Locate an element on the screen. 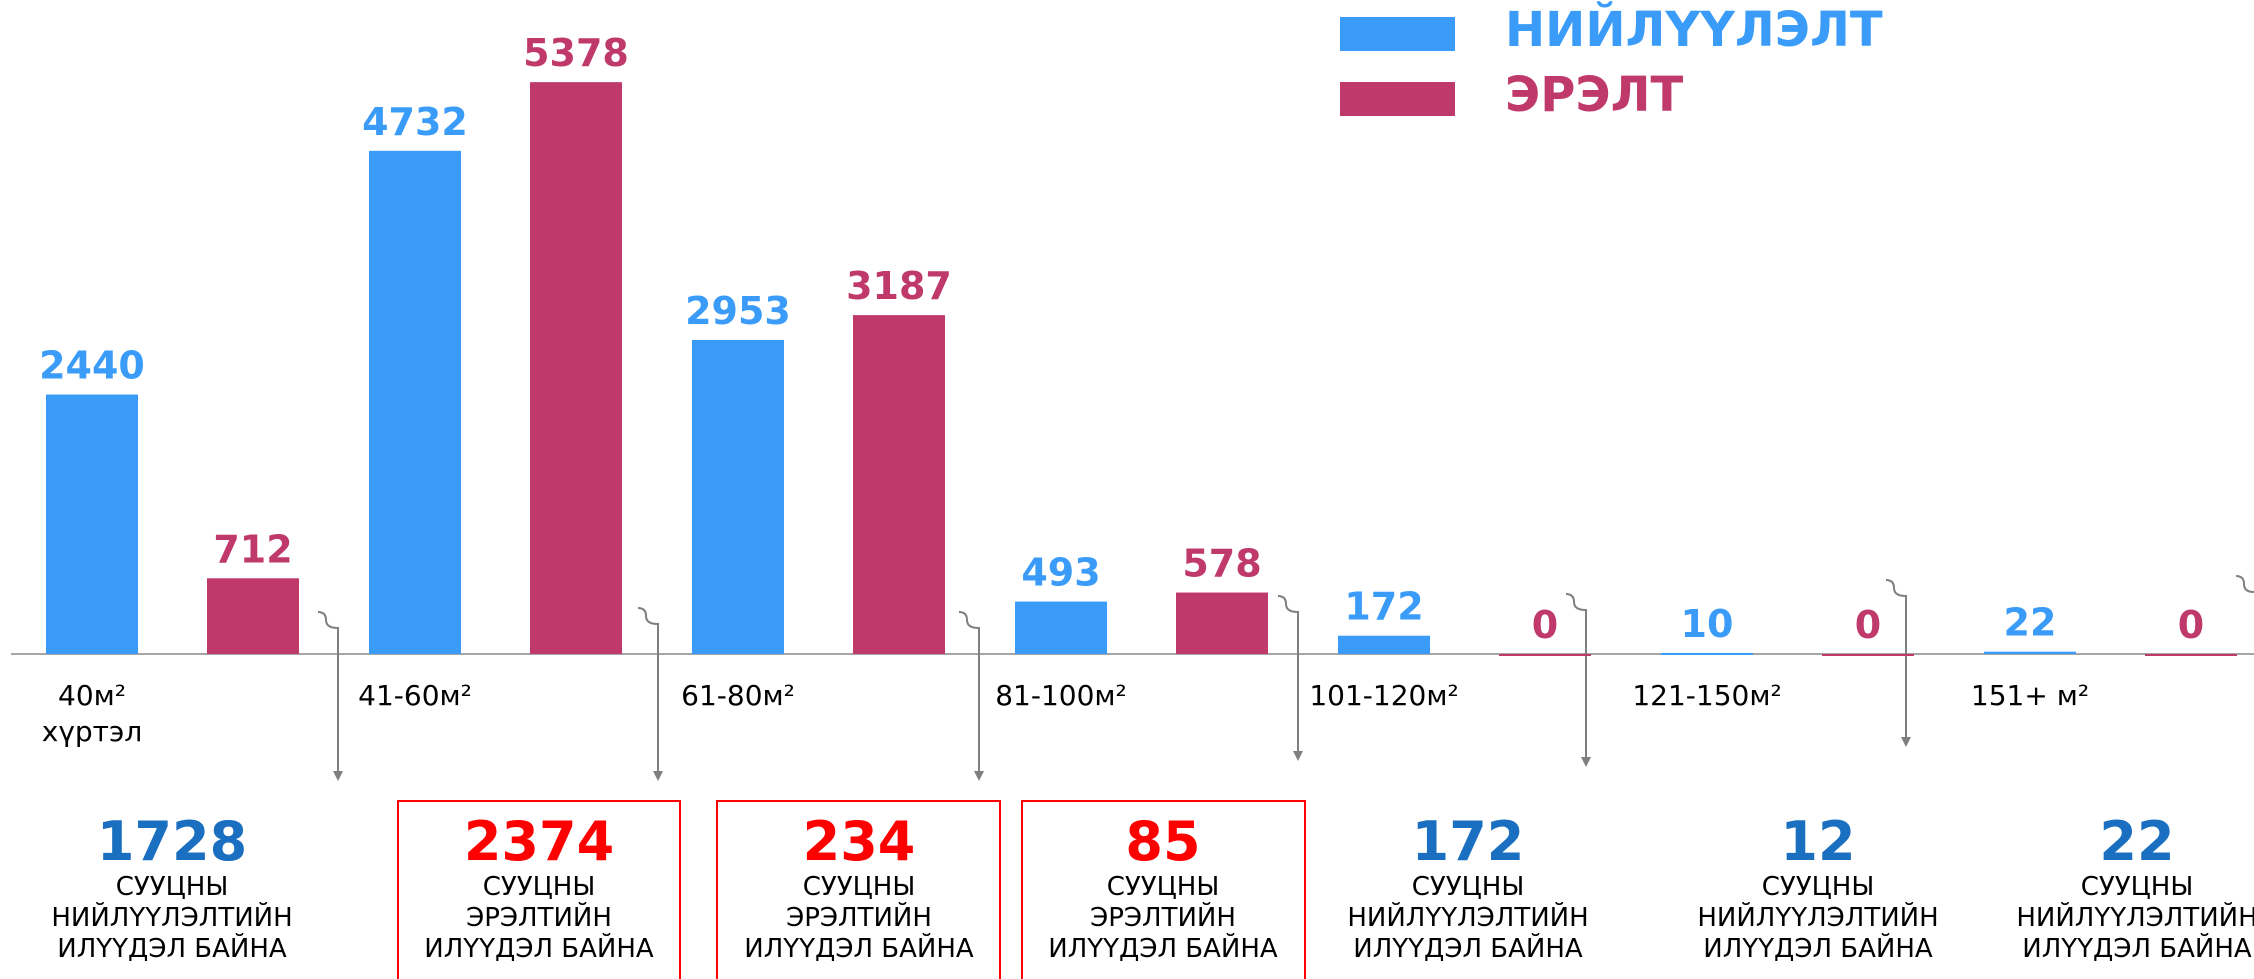 This screenshot has width=2254, height=979. annotation-value: 172 is located at coordinates (1468, 841).